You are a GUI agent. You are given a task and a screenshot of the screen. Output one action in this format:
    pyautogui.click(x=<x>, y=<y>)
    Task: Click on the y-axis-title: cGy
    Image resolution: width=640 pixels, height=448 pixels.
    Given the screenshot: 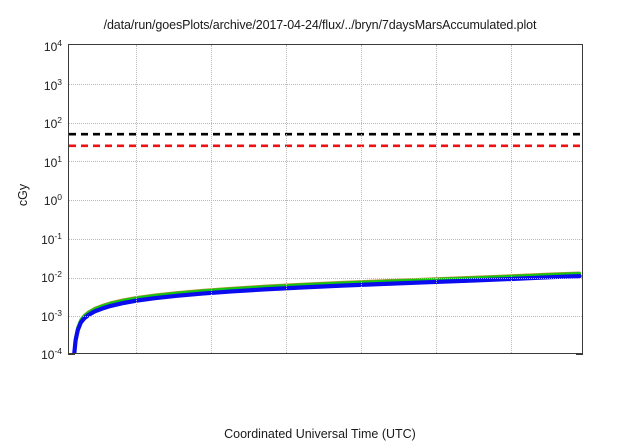 What is the action you would take?
    pyautogui.click(x=23, y=195)
    